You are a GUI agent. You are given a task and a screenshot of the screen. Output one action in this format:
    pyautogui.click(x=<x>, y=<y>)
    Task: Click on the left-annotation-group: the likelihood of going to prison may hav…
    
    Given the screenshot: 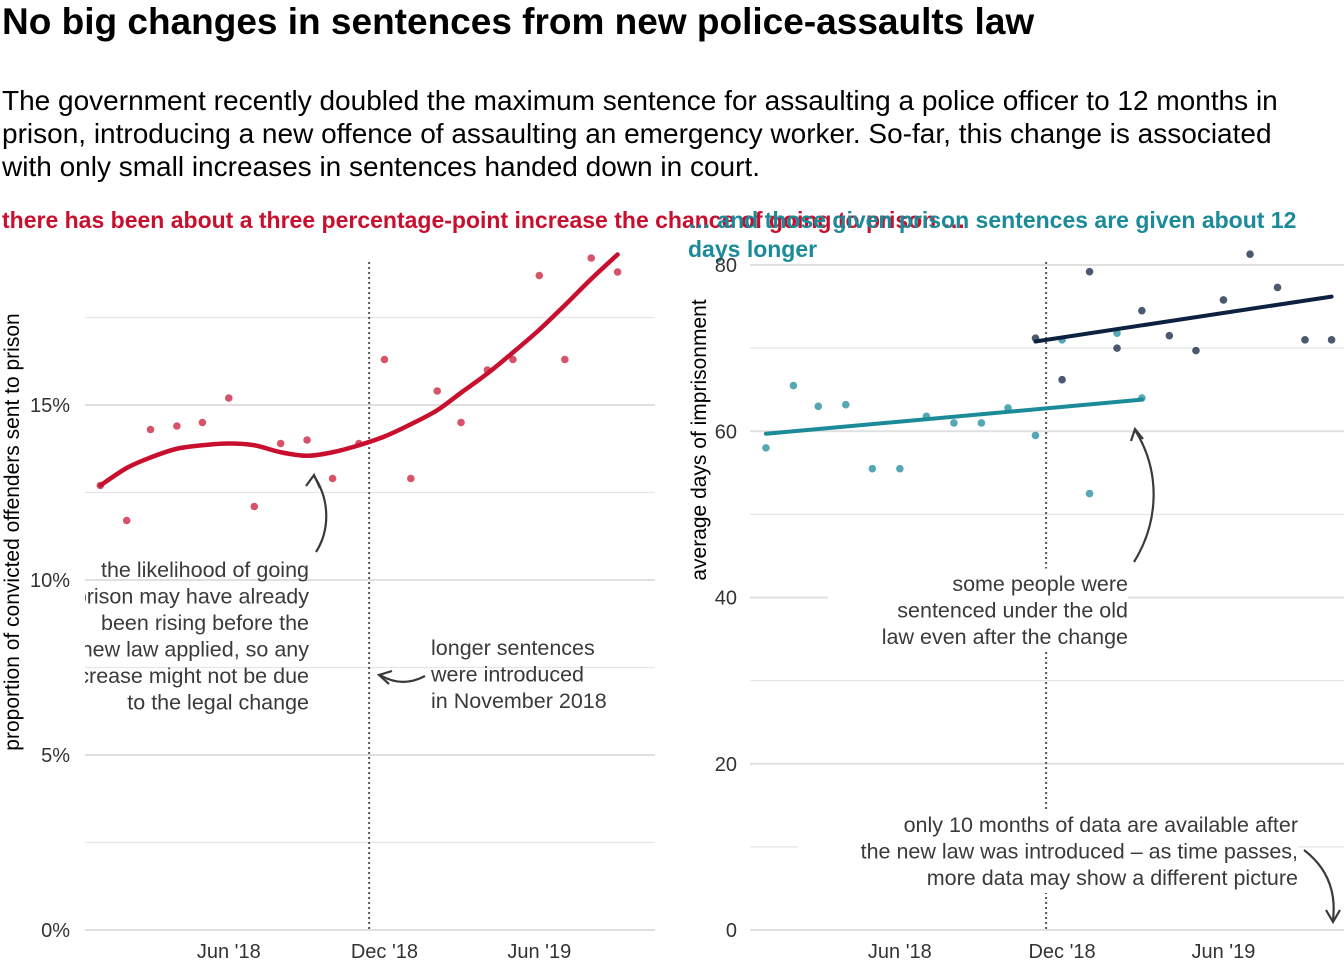 What is the action you would take?
    pyautogui.click(x=180, y=636)
    